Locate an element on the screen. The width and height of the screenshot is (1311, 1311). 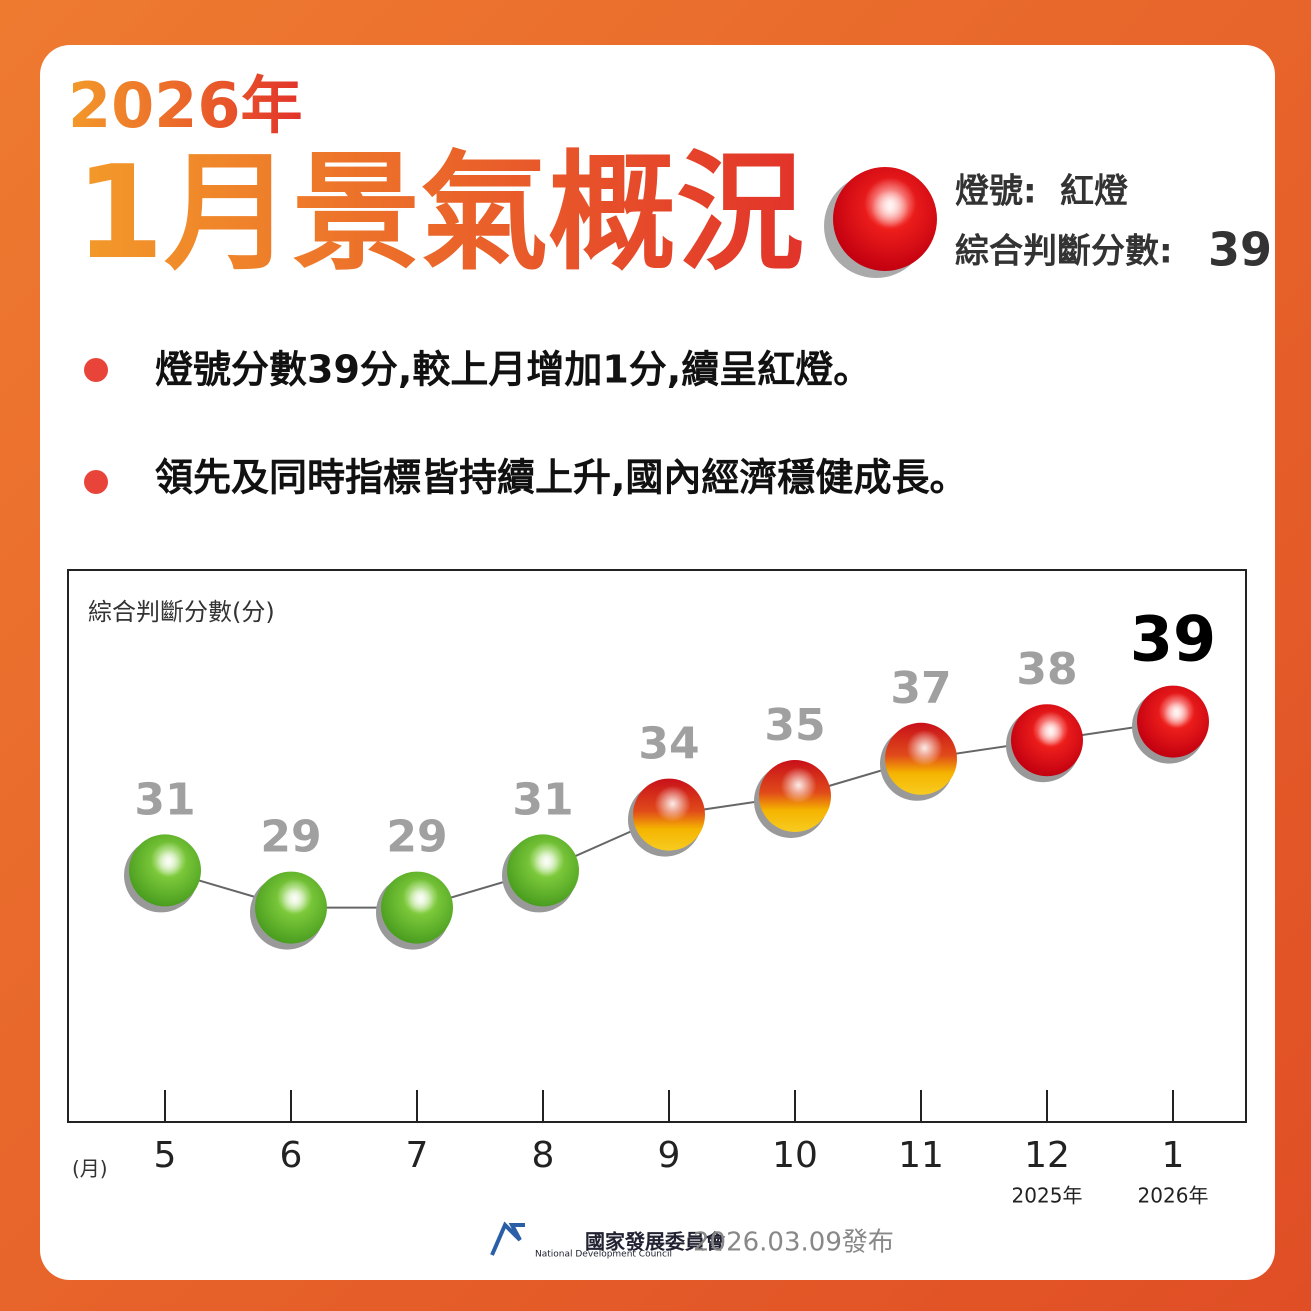
value-label: 37 is located at coordinates (920, 688).